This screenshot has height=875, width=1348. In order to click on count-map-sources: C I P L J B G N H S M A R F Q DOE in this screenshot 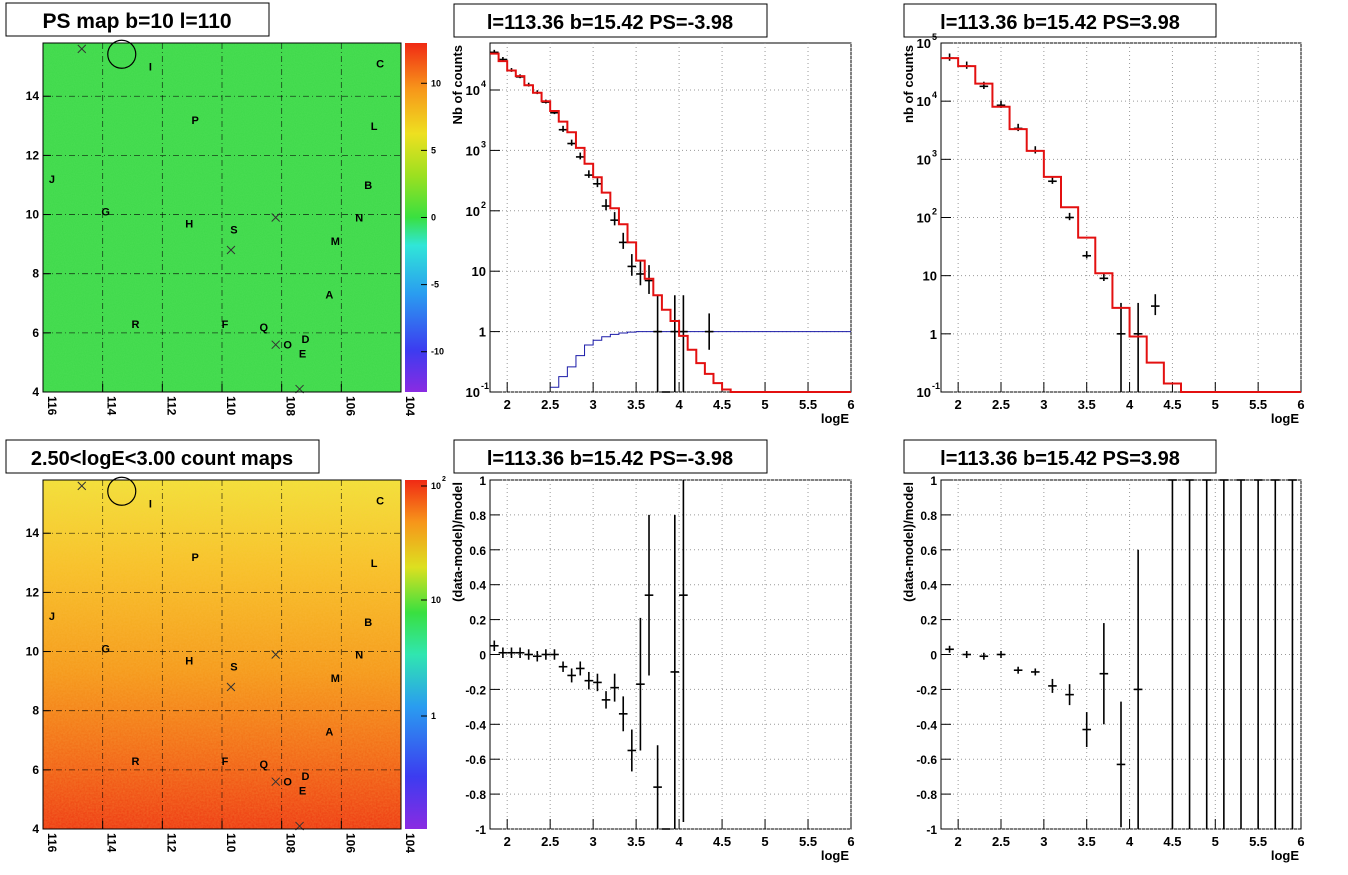, I will do `click(216, 653)`.